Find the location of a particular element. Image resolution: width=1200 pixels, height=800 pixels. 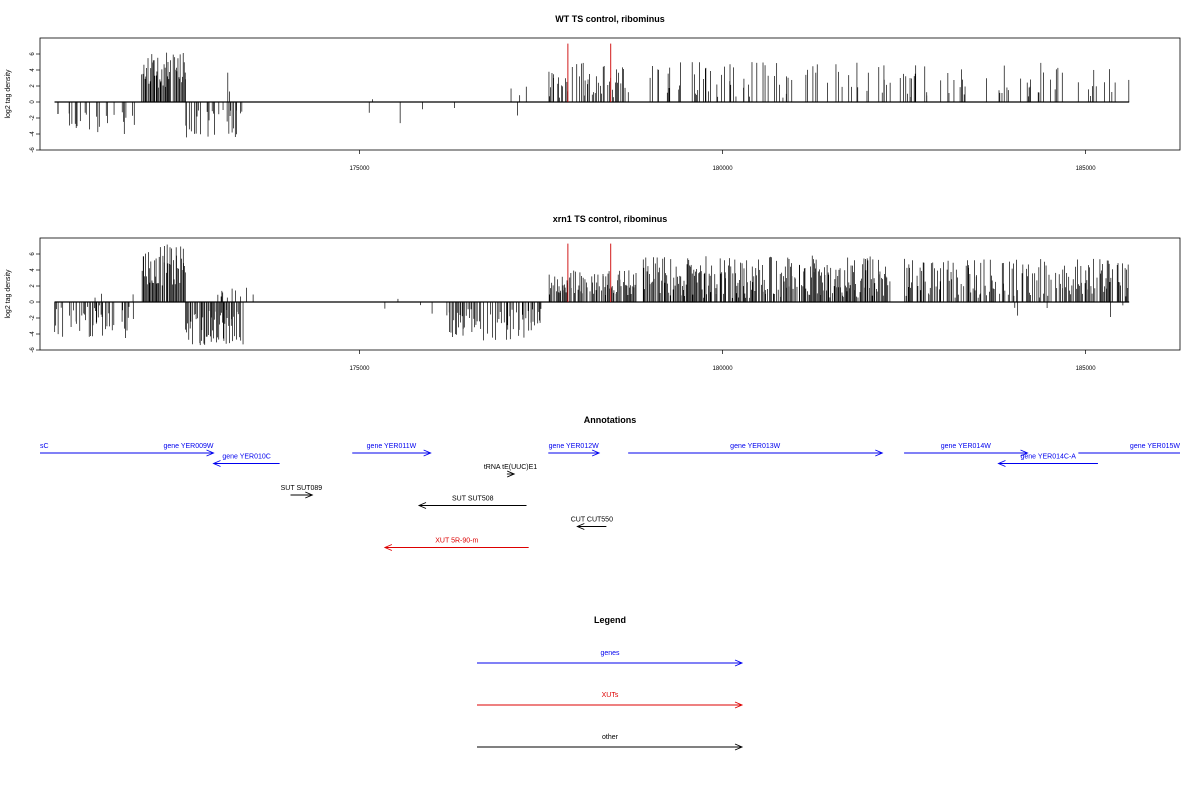

feature-label: gene YER015W is located at coordinates (1155, 446).